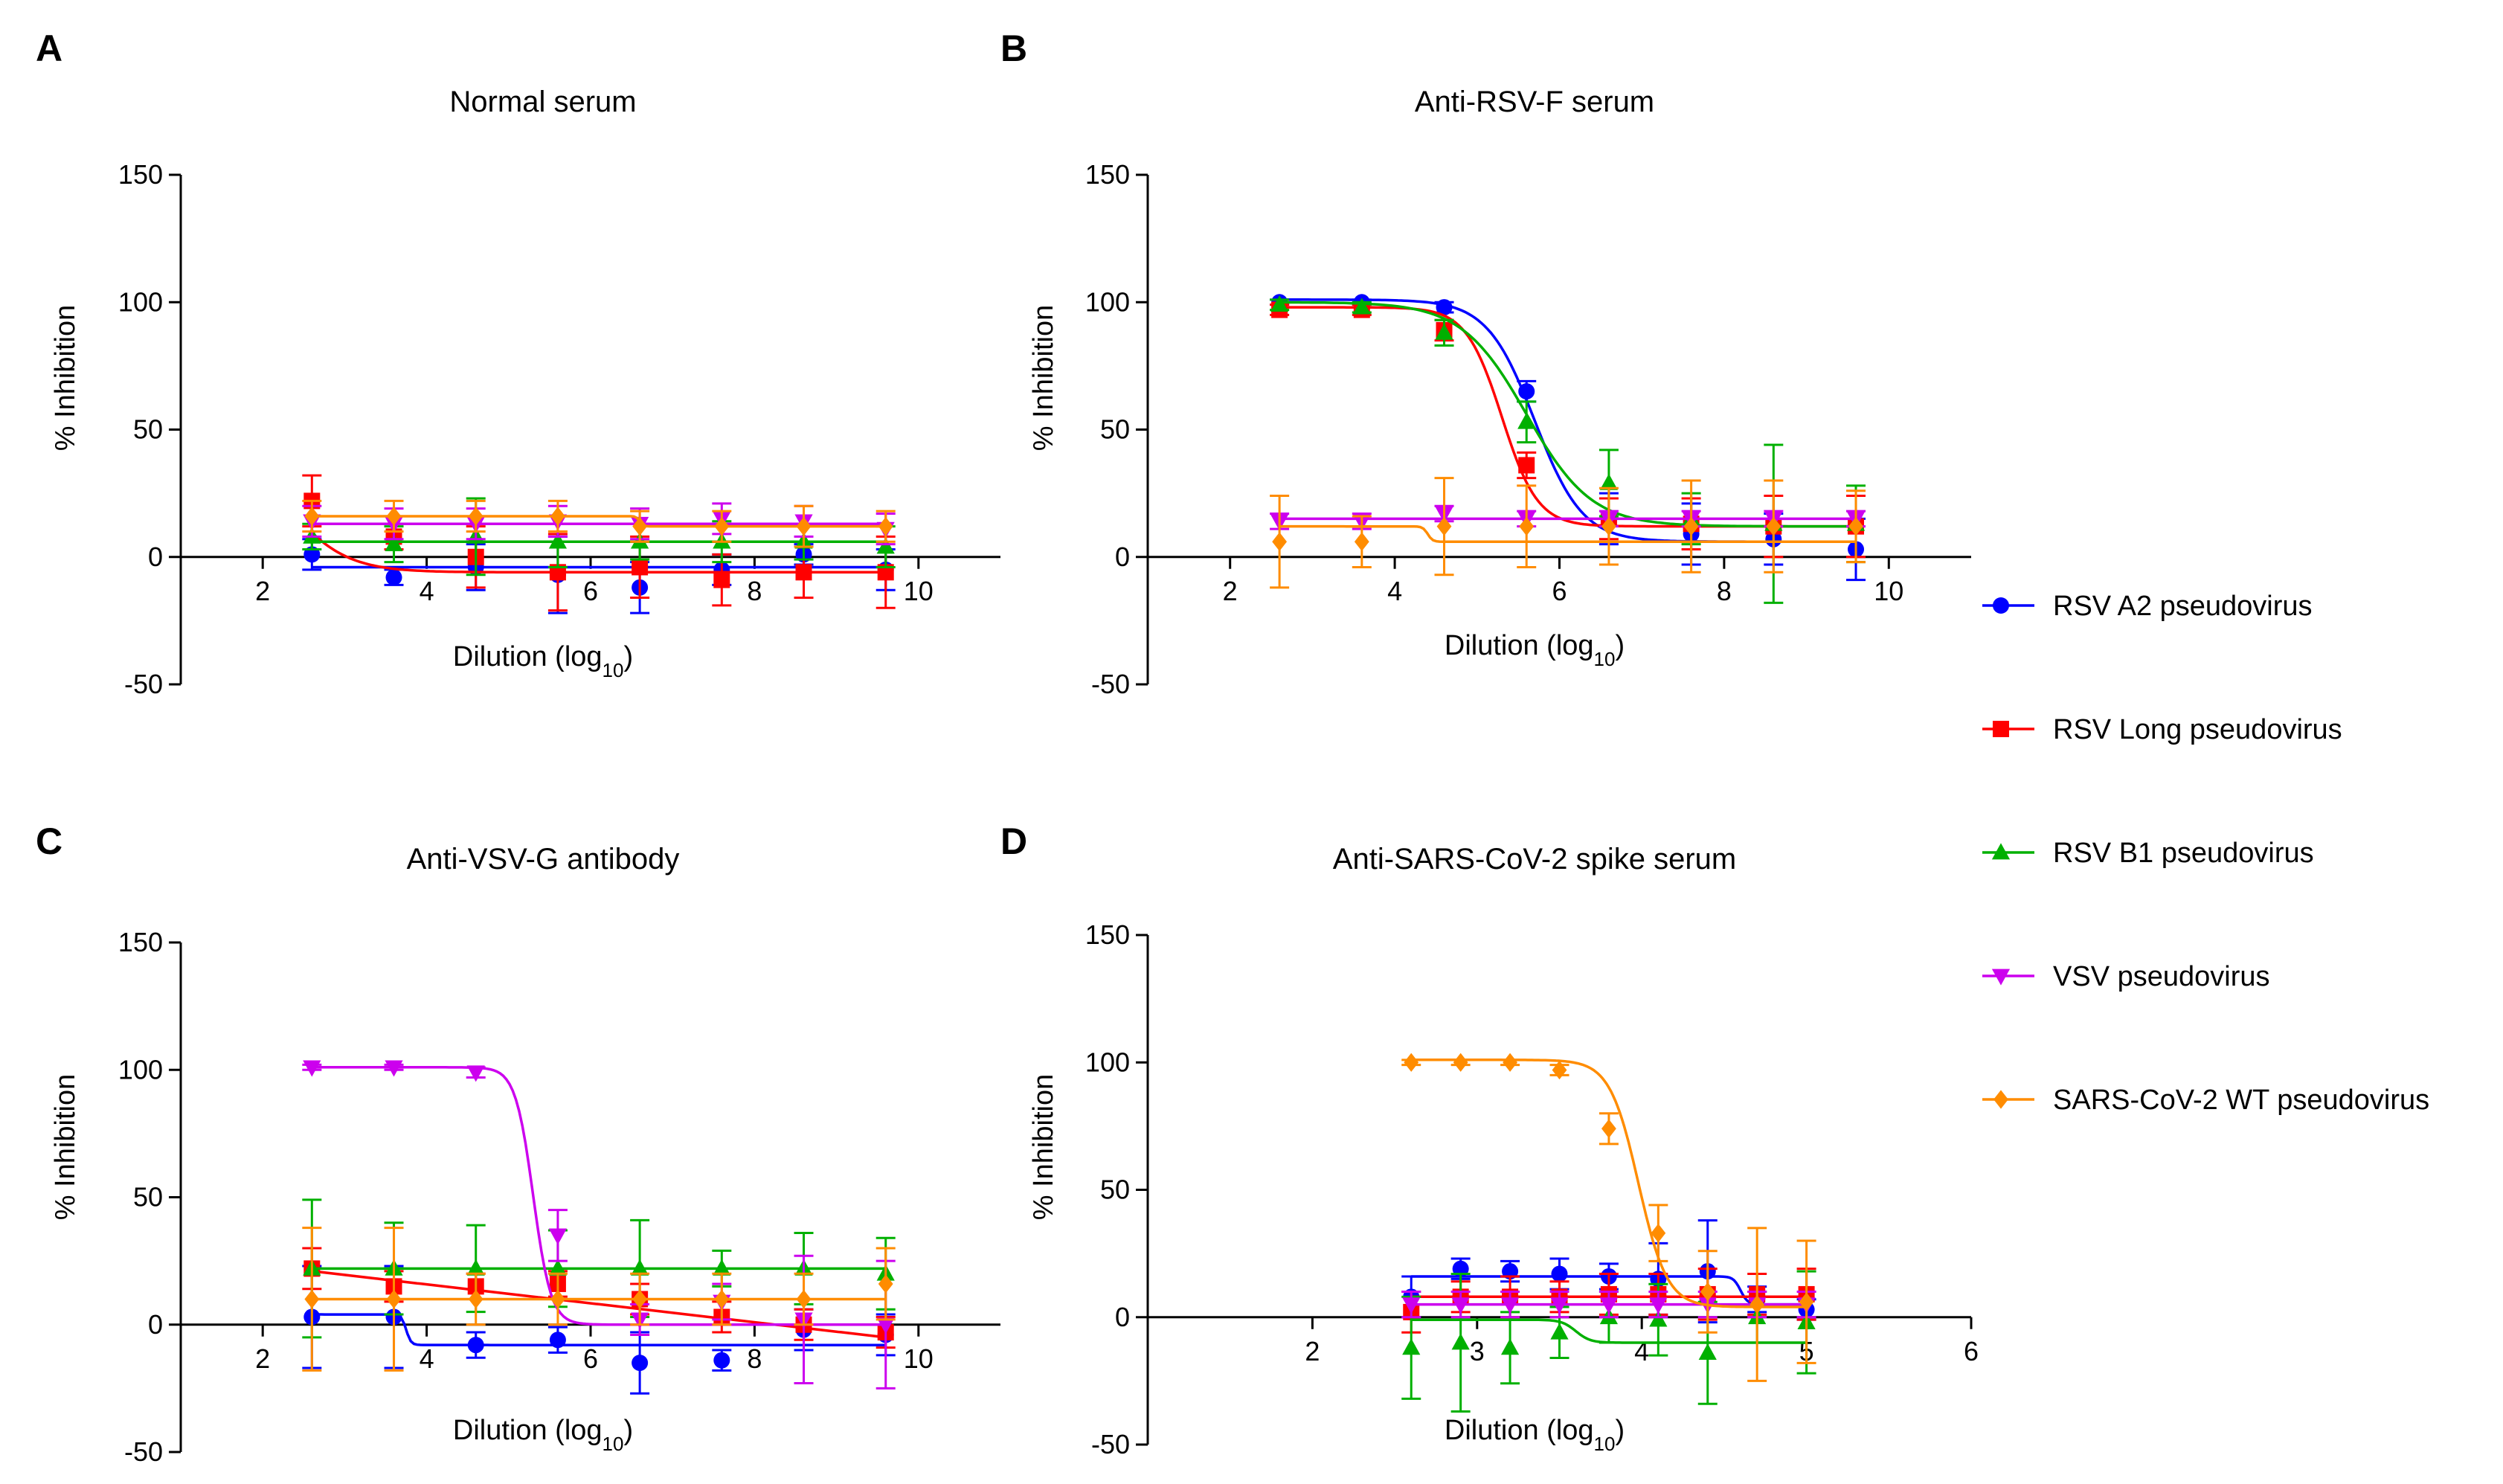  I want to click on x-tick-label: 10, so click(919, 1358).